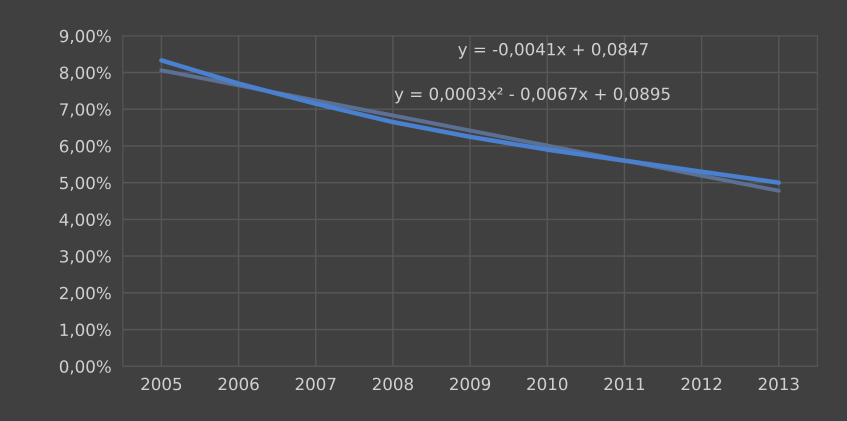 The image size is (847, 421). I want to click on annotation: y = 0,0003x² - 0,0067x + 0,0895, so click(532, 96).